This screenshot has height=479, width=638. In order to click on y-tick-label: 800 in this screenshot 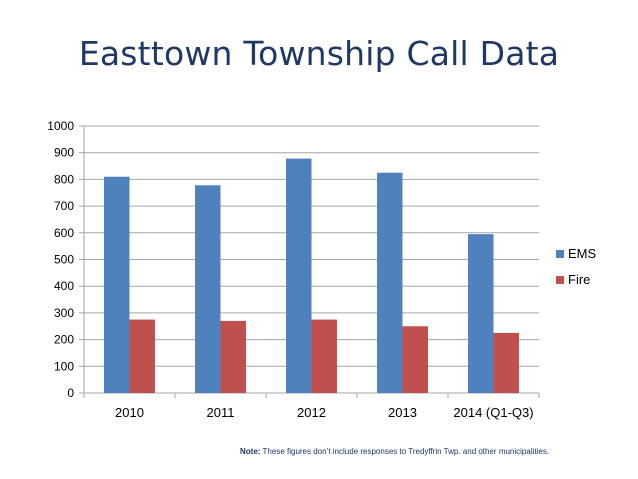, I will do `click(64, 179)`.